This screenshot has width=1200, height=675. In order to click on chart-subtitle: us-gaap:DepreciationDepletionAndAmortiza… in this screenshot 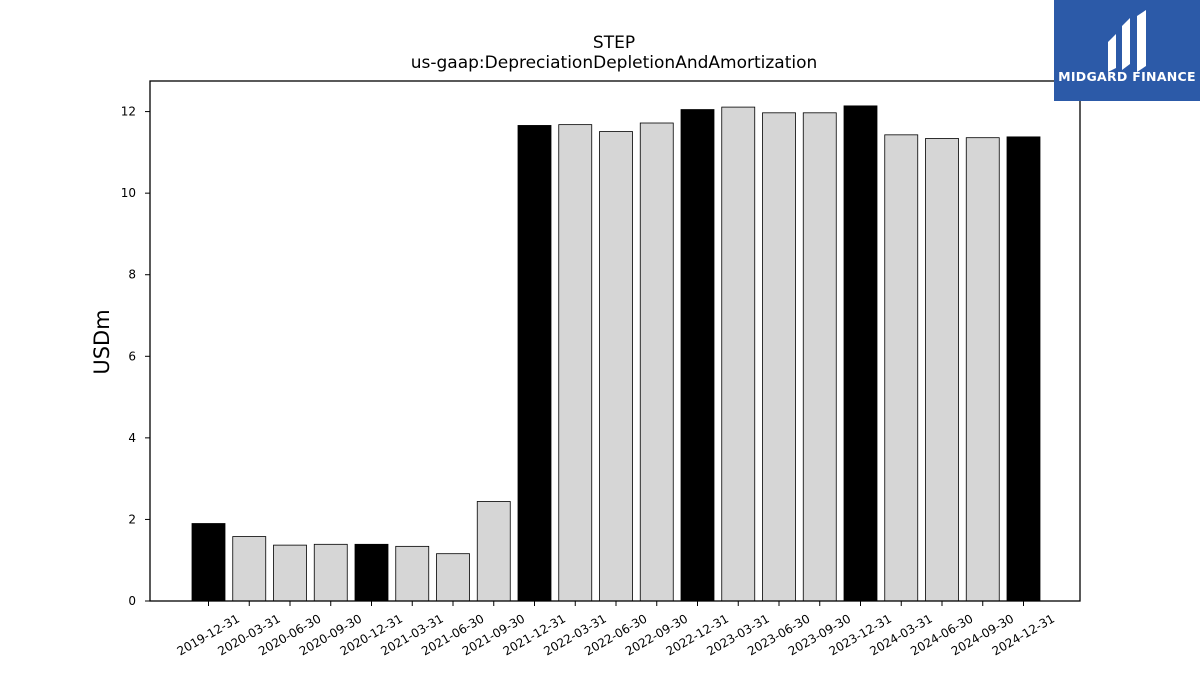, I will do `click(614, 63)`.